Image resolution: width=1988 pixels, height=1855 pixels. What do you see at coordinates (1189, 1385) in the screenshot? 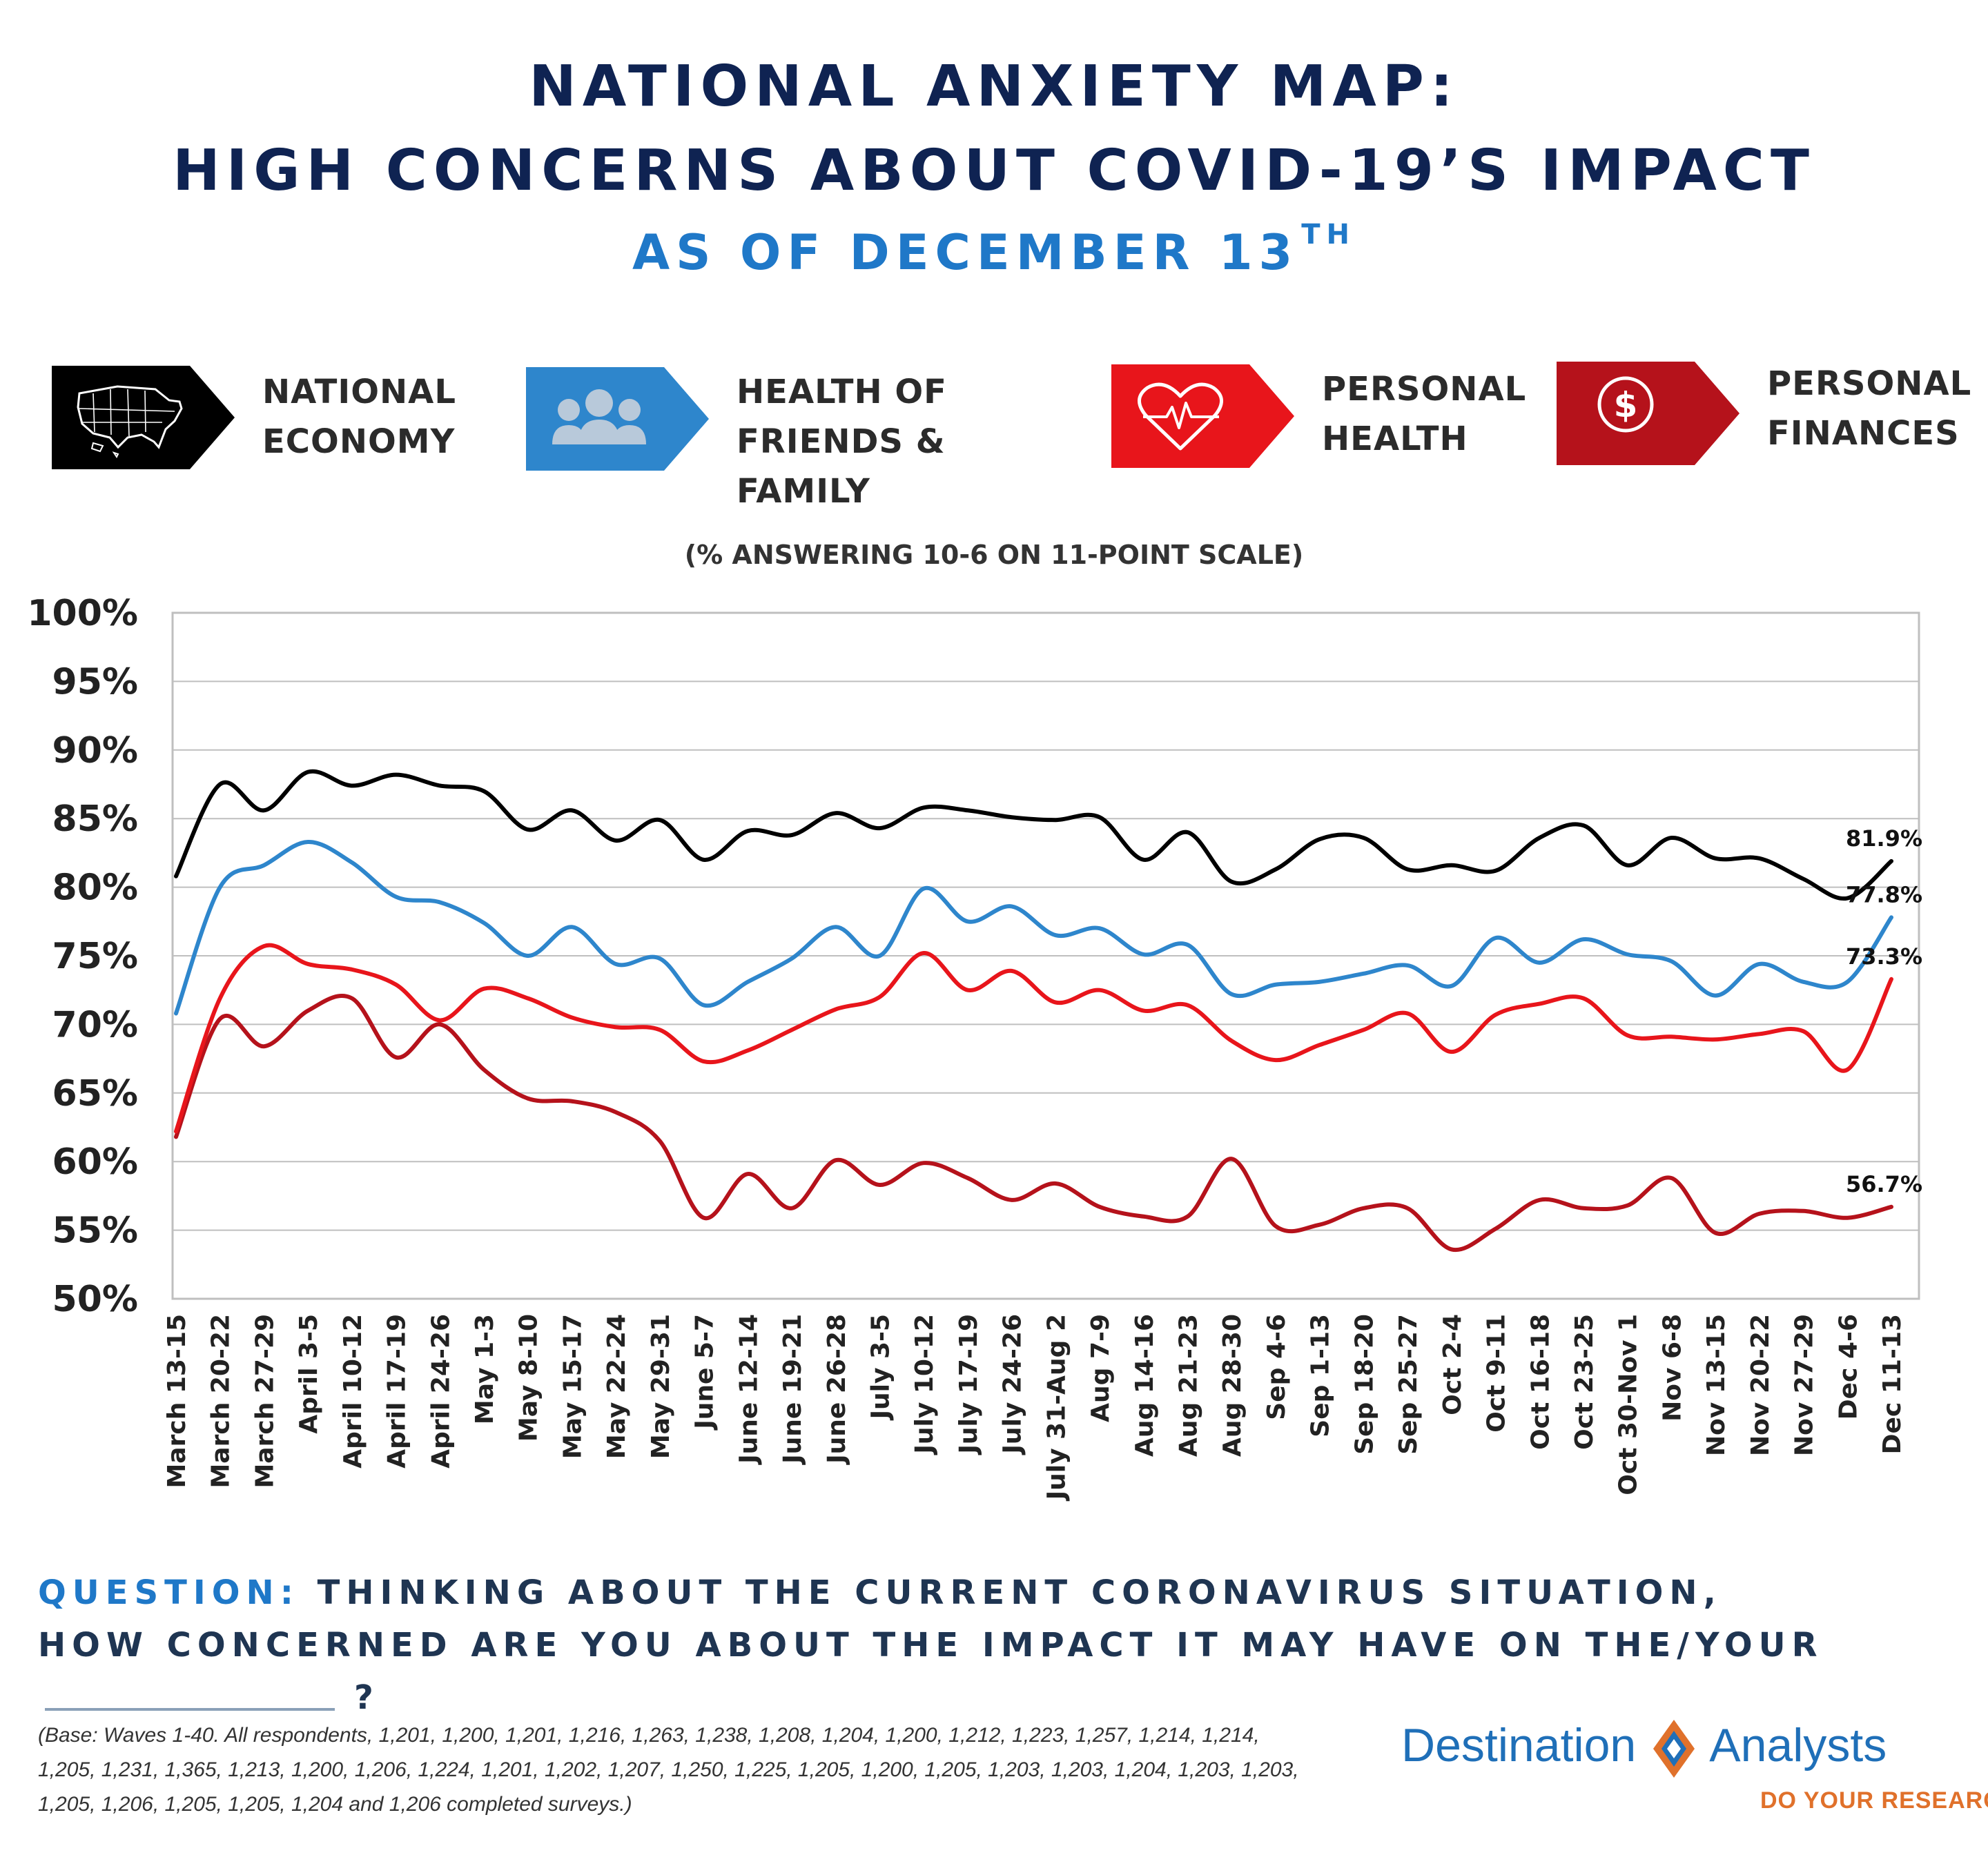
I see `x-tick-label: Aug 21-23` at bounding box center [1189, 1385].